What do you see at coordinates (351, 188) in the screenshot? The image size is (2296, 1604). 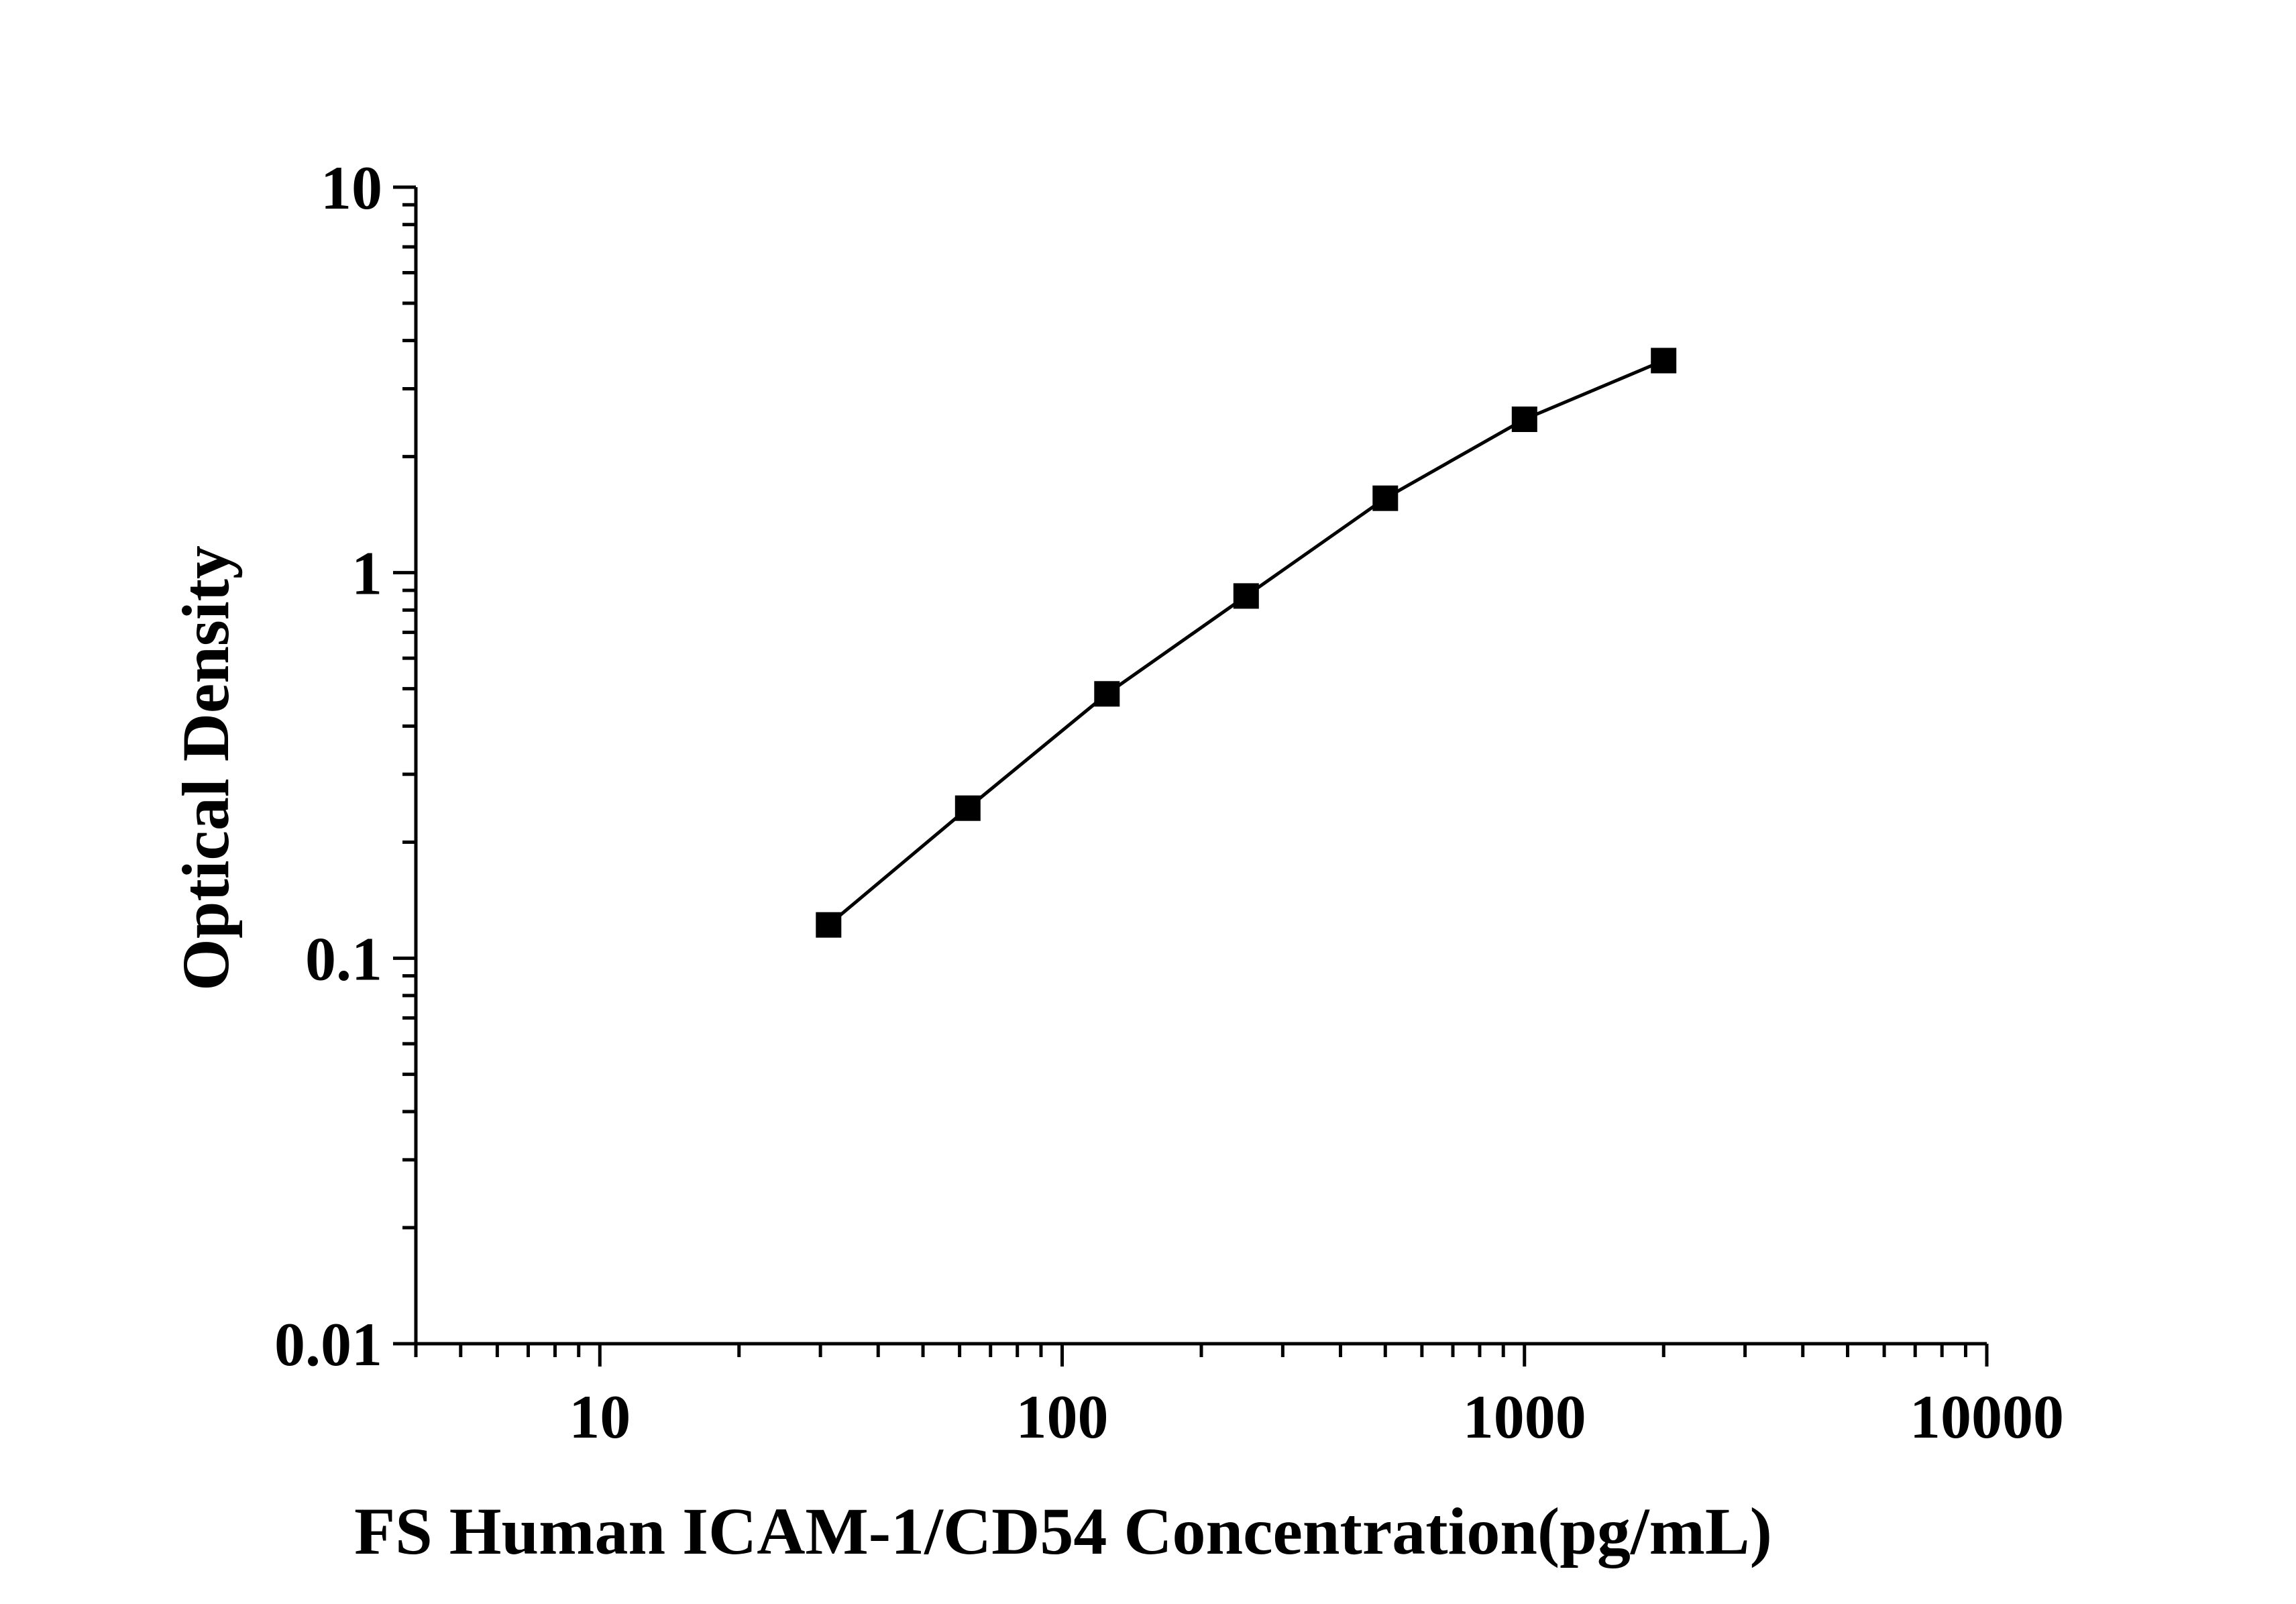 I see `y-tick-label: 10` at bounding box center [351, 188].